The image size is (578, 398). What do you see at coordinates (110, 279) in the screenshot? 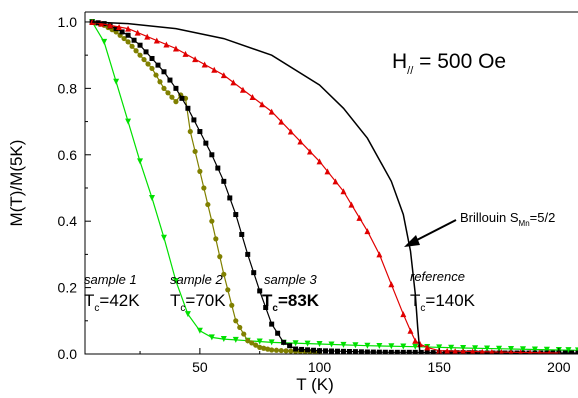
I see `sample1-label: sample 1` at bounding box center [110, 279].